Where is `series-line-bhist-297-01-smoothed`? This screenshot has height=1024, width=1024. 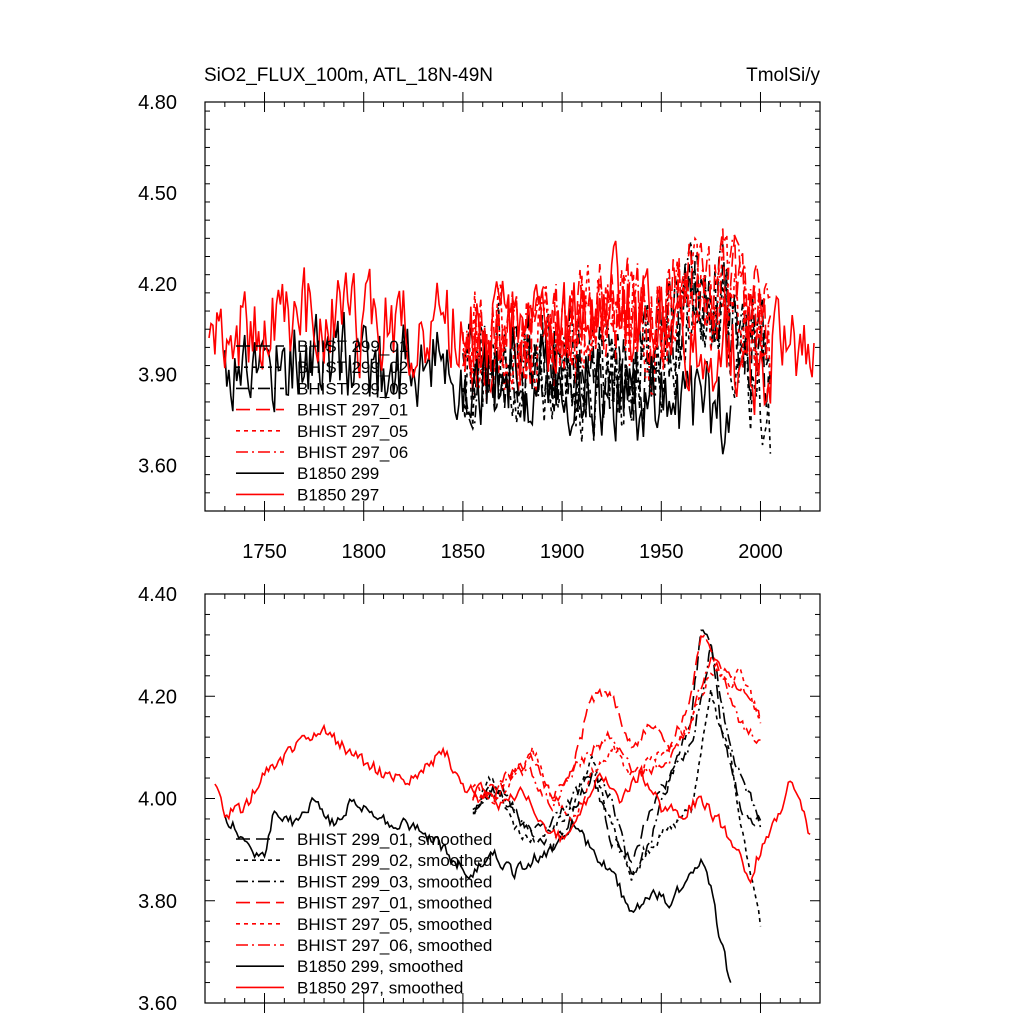
series-line-bhist-297-01-smoothed is located at coordinates (617, 717).